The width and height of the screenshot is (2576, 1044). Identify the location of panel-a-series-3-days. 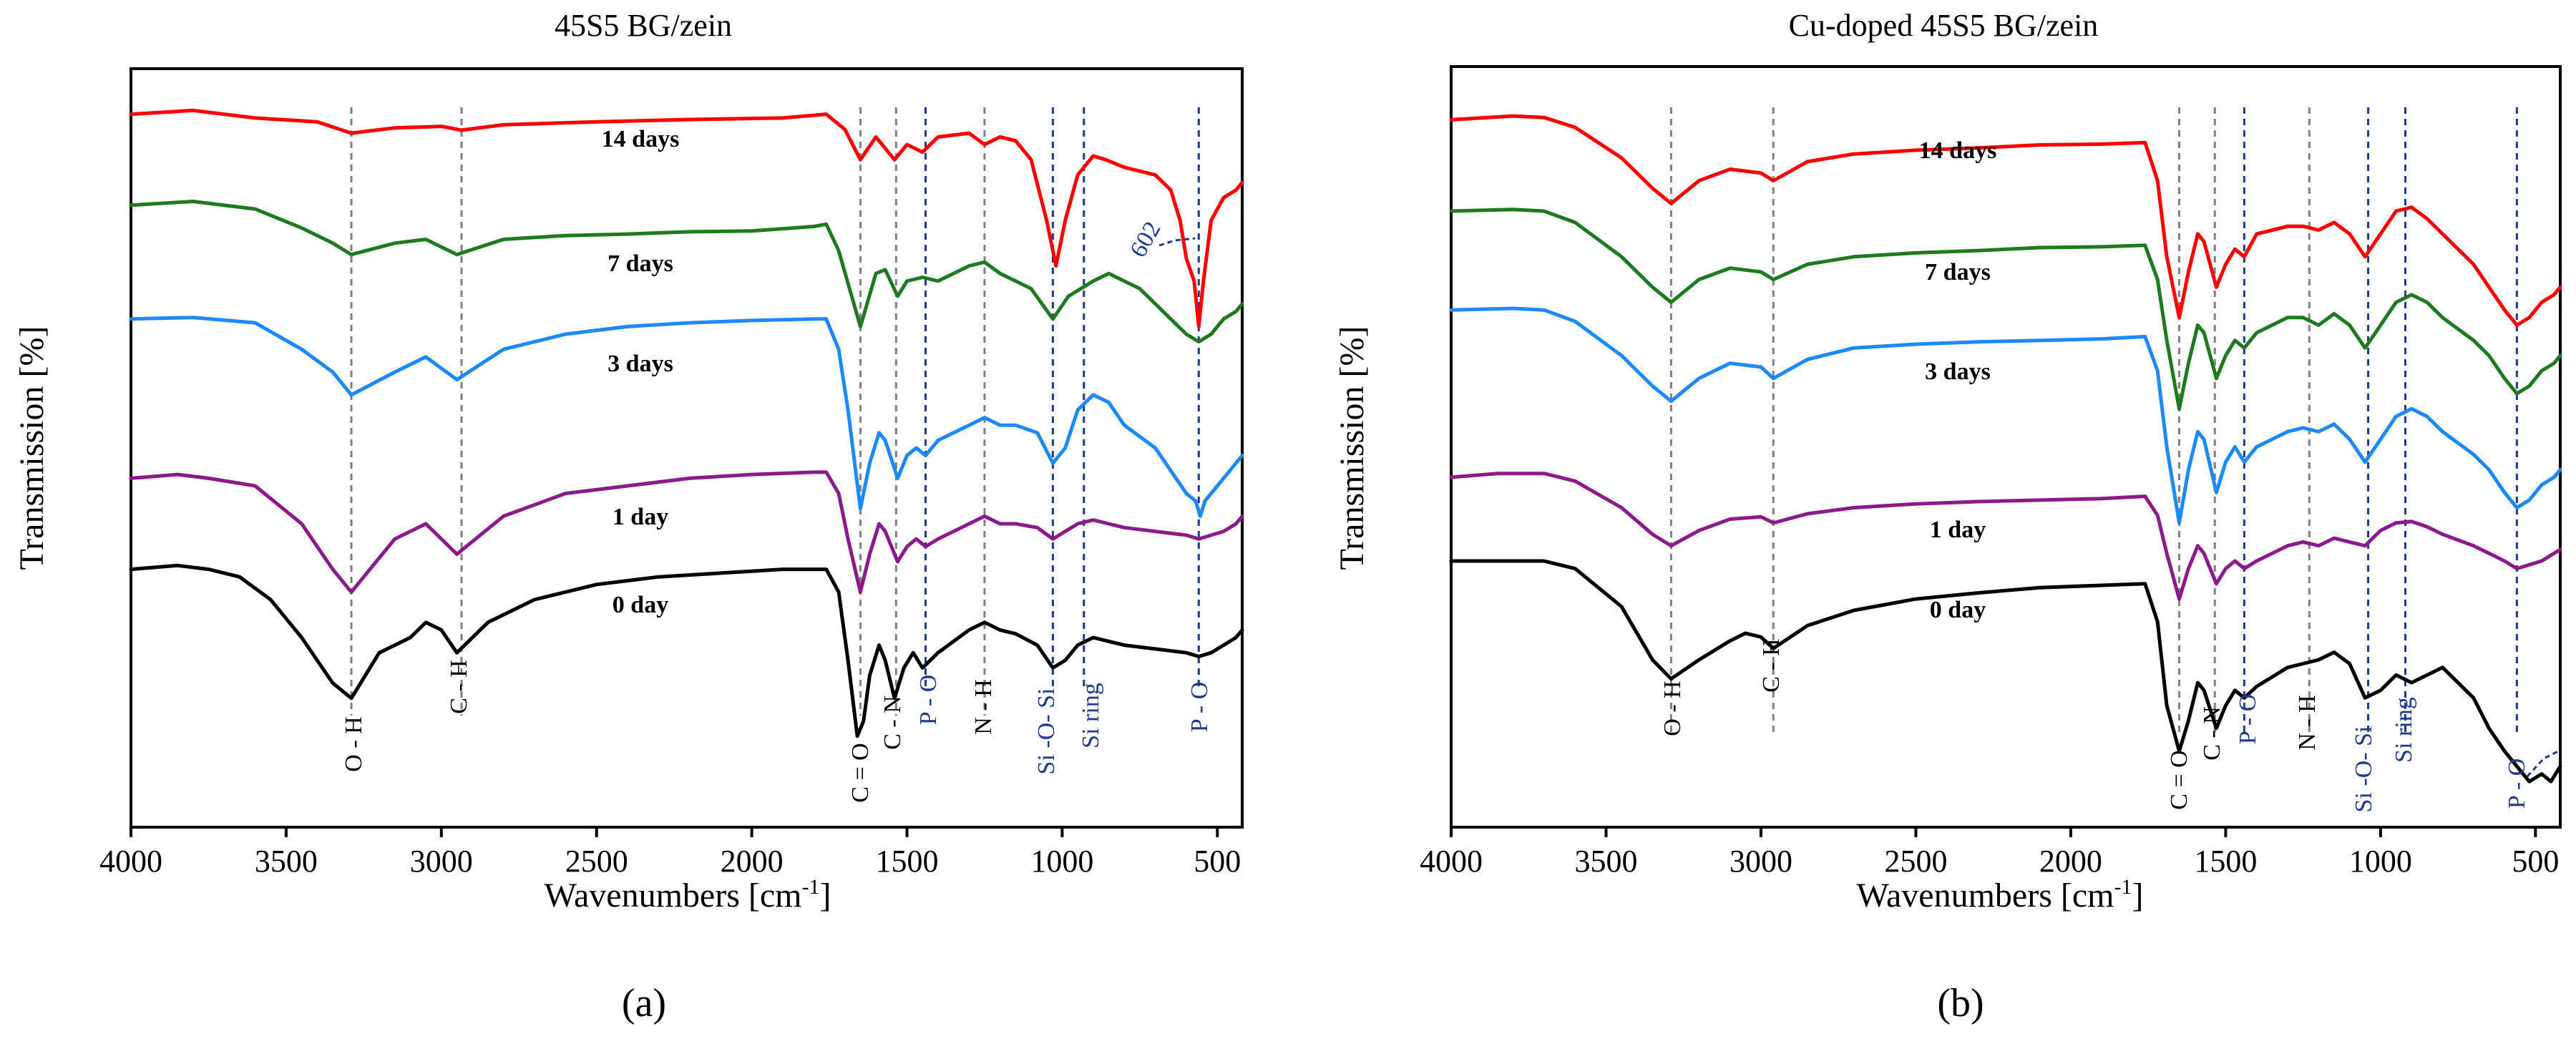
(686, 417).